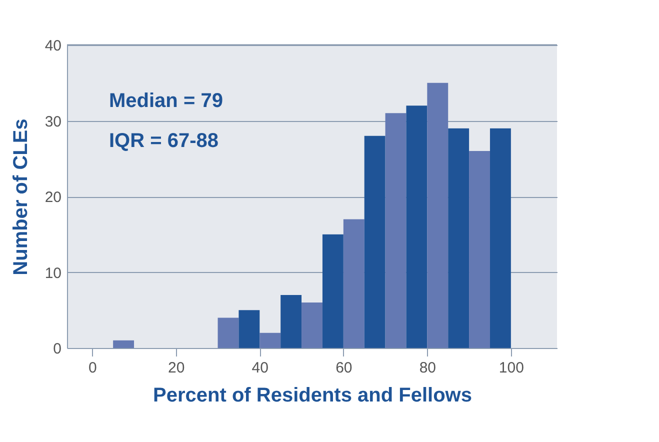 Image resolution: width=659 pixels, height=442 pixels. I want to click on y-tick-label: 0, so click(57, 349).